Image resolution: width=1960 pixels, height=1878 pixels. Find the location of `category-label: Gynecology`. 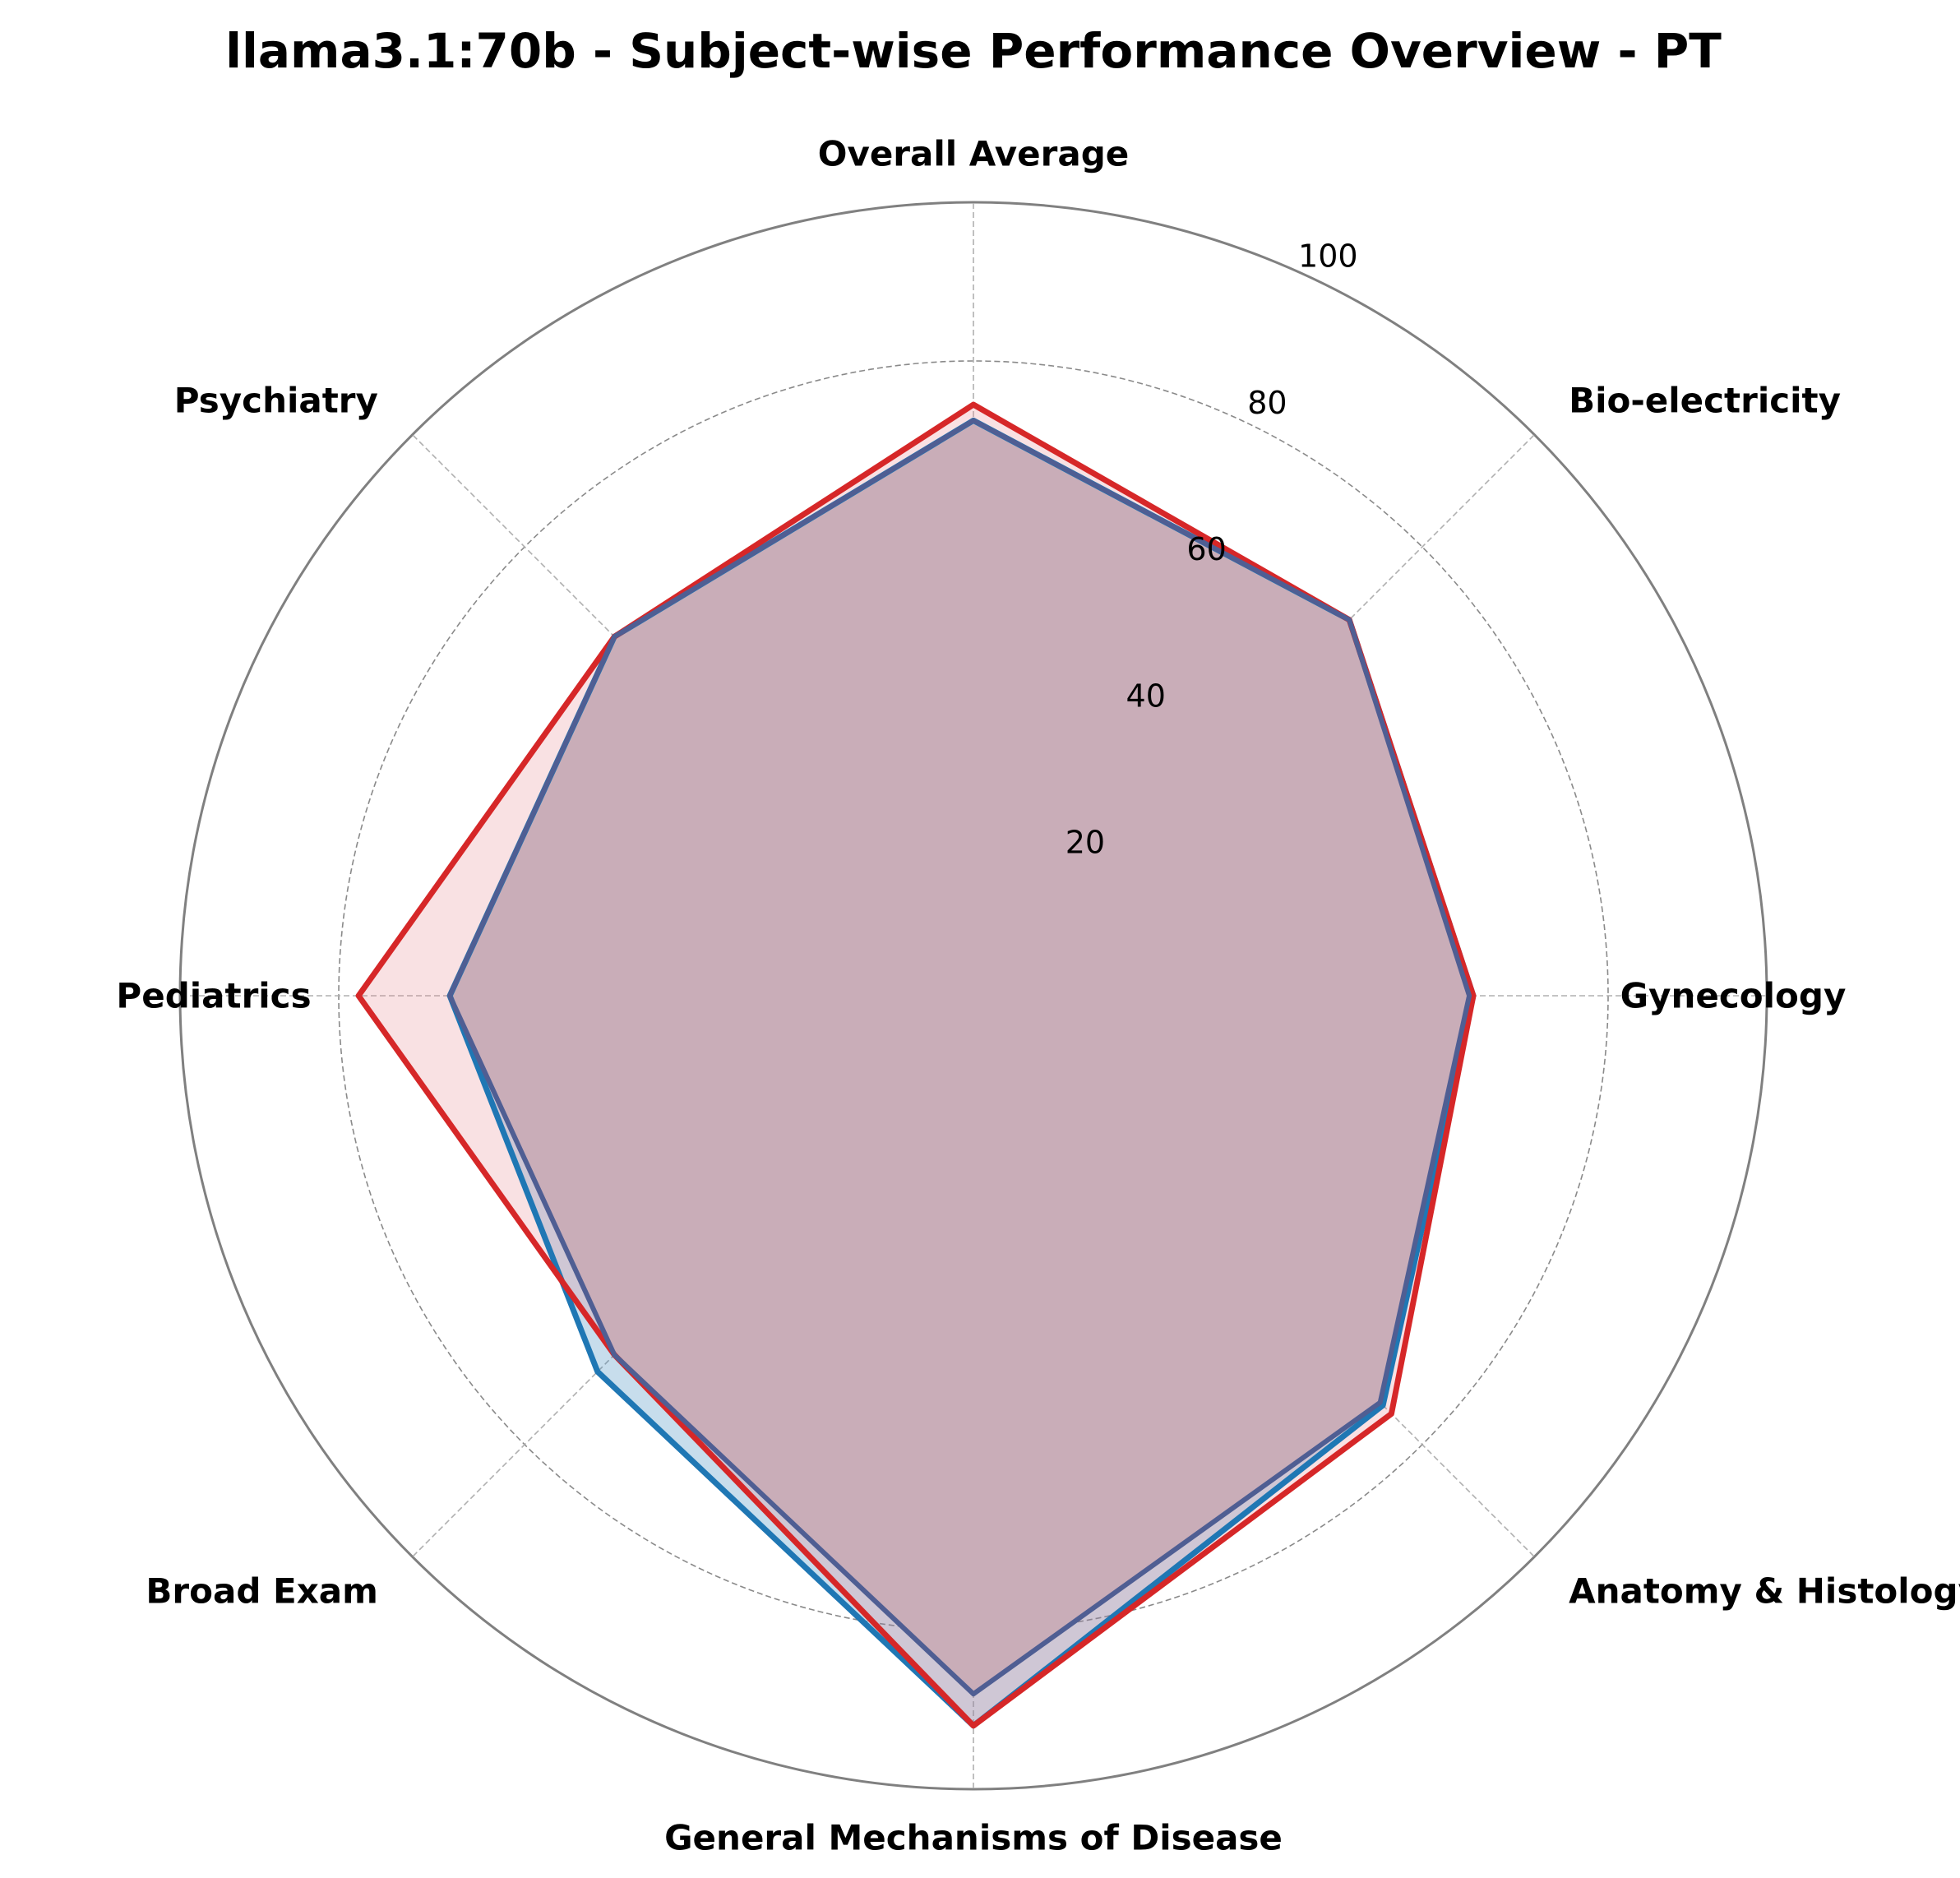

category-label: Gynecology is located at coordinates (1733, 996).